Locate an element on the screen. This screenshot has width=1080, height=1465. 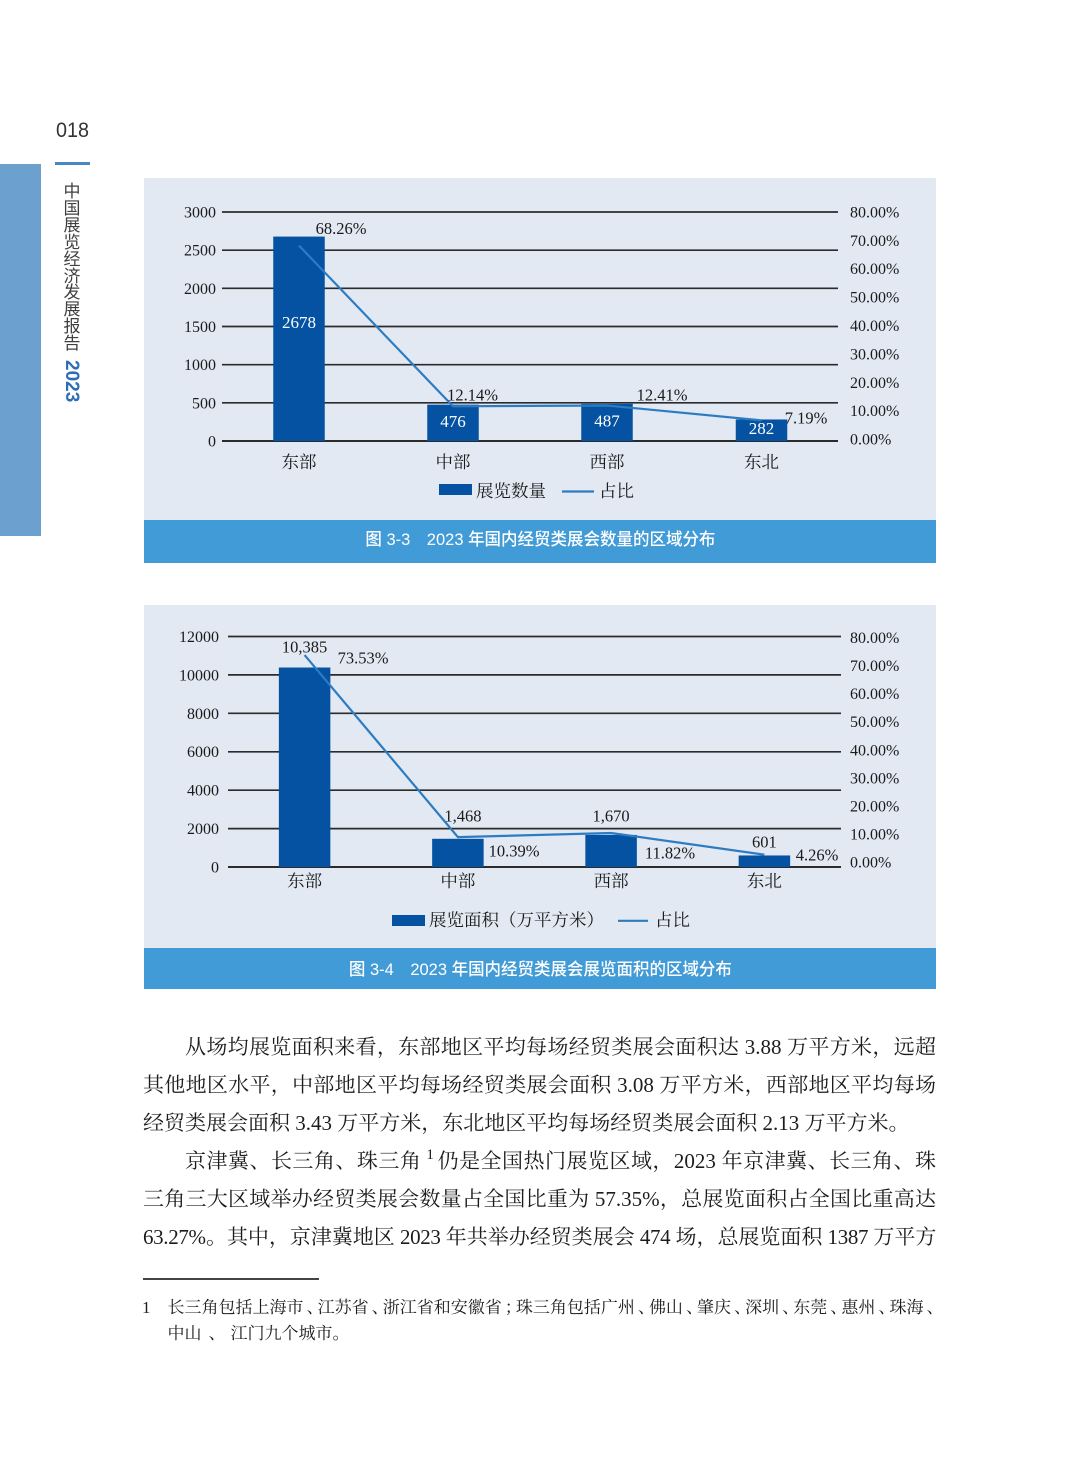
svg-text: 476 is located at coordinates (453, 421).